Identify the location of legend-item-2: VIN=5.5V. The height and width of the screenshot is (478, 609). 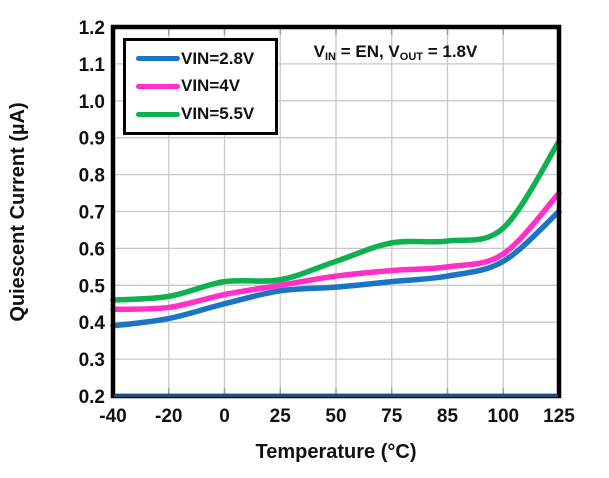
(203, 114).